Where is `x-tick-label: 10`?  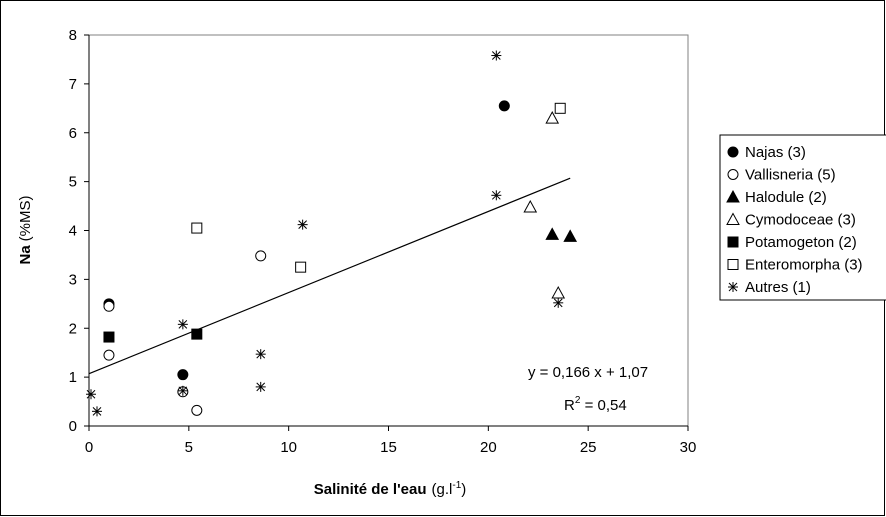
x-tick-label: 10 is located at coordinates (288, 447).